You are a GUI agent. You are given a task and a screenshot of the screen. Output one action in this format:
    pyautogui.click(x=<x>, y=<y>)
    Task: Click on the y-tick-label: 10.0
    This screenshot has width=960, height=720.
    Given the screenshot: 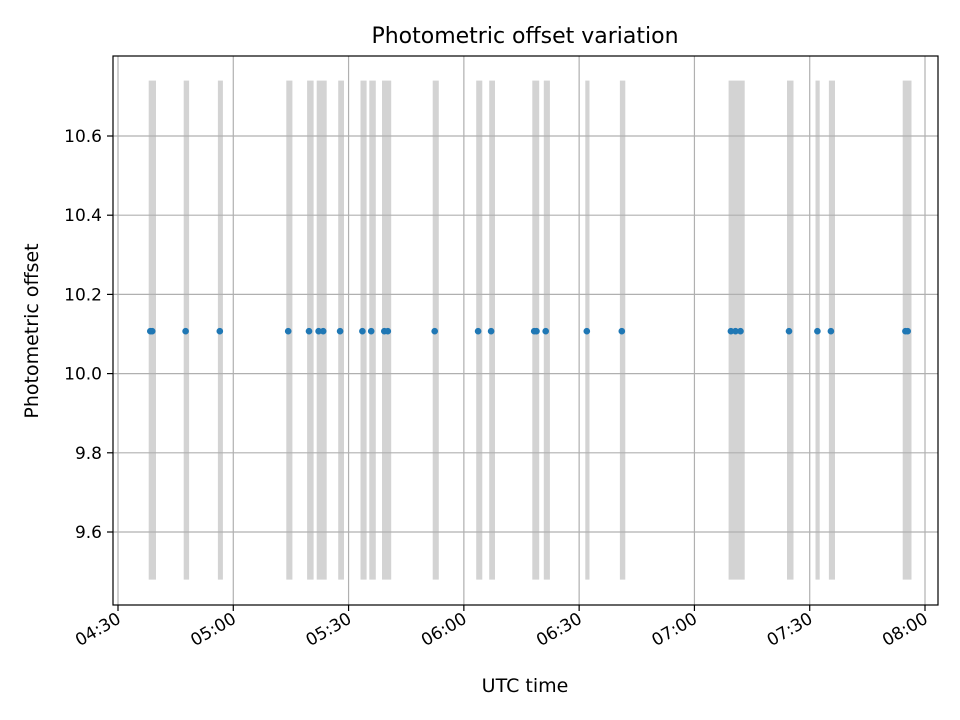 What is the action you would take?
    pyautogui.click(x=83, y=375)
    